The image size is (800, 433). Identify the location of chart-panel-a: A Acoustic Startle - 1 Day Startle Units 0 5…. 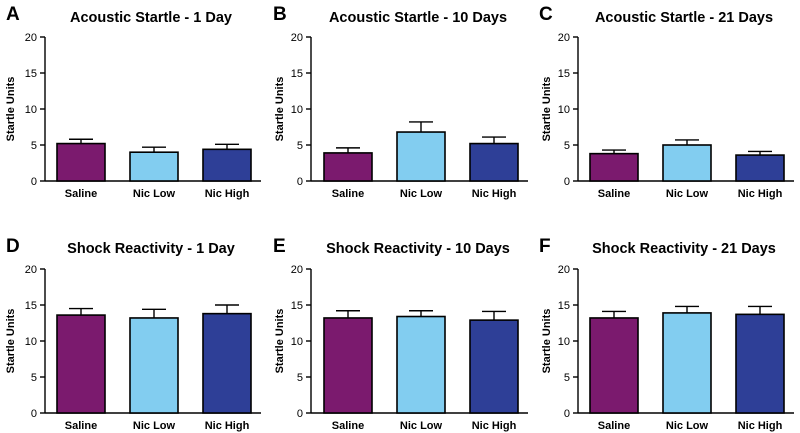
(133, 102).